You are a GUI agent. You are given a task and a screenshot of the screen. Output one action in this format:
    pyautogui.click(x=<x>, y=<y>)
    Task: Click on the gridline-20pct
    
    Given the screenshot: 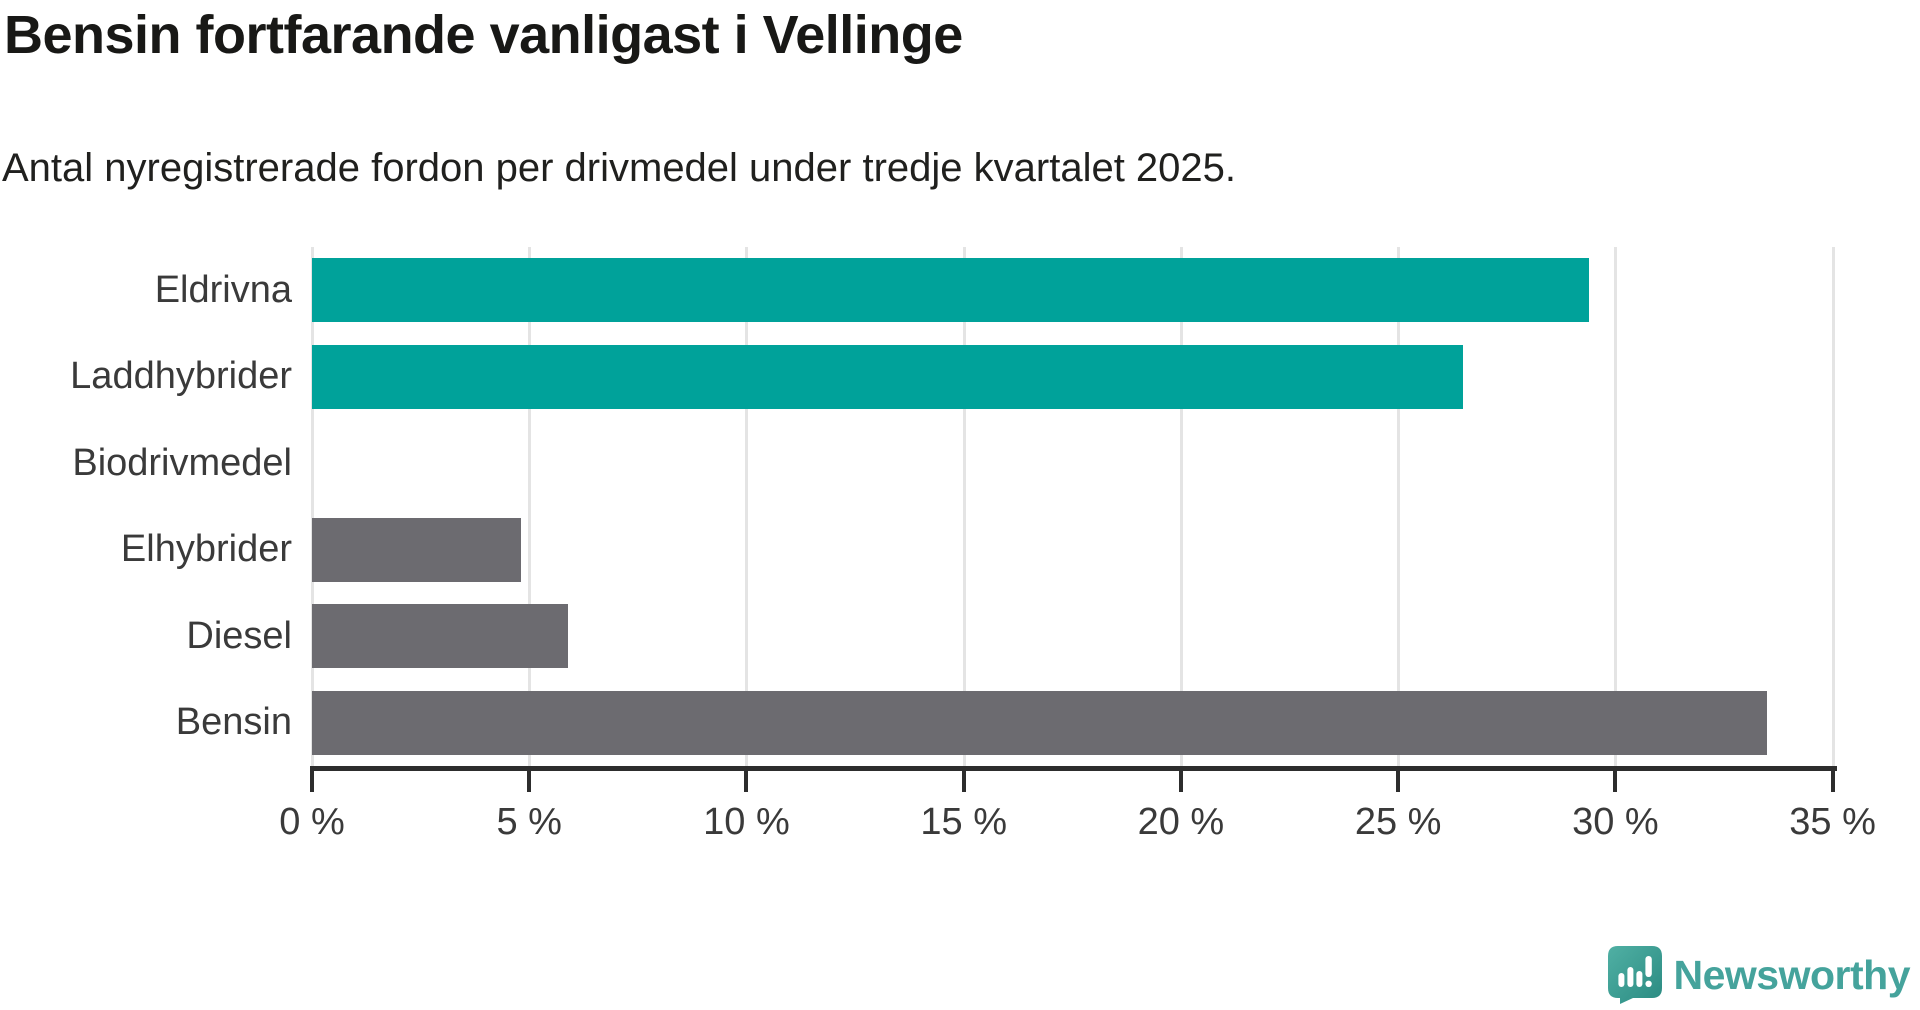 What is the action you would take?
    pyautogui.click(x=1181, y=506)
    